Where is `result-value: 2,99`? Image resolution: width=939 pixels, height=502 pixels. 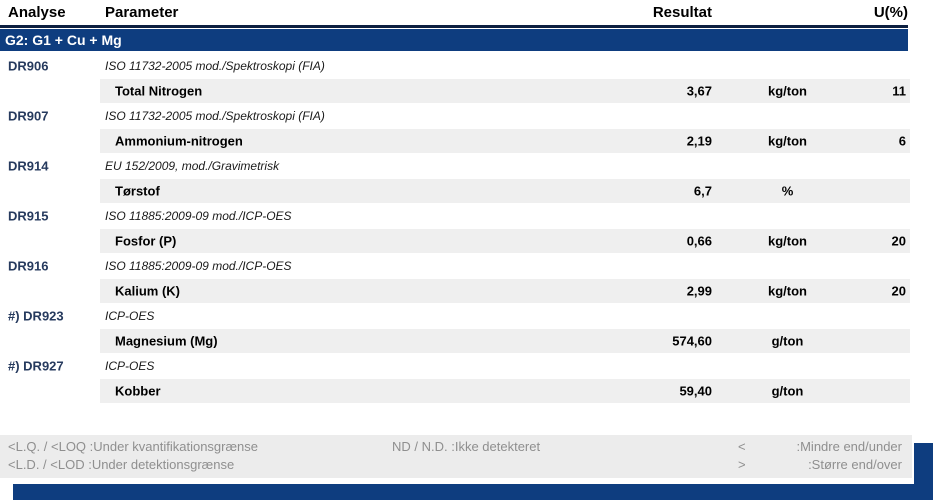 result-value: 2,99 is located at coordinates (699, 291).